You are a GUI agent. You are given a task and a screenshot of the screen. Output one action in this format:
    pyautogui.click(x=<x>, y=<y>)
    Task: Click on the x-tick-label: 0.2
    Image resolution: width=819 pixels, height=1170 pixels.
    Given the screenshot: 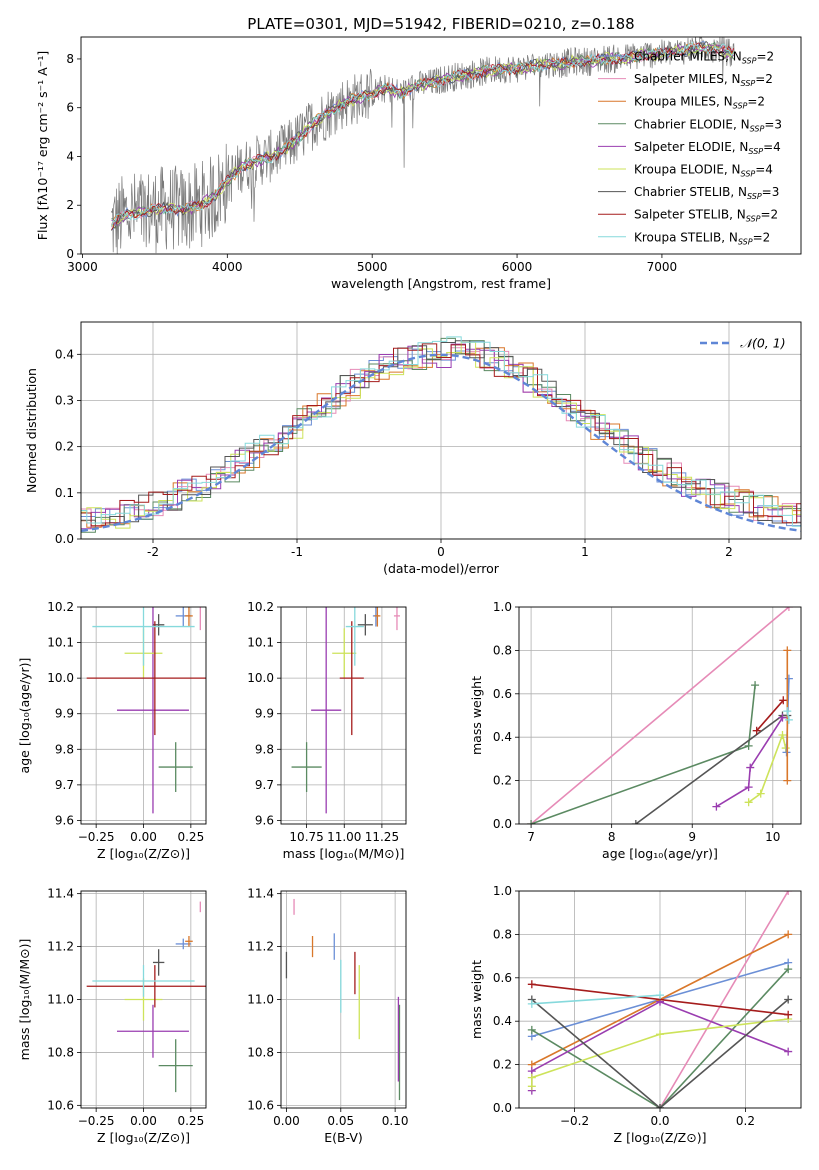 What is the action you would take?
    pyautogui.click(x=745, y=1121)
    